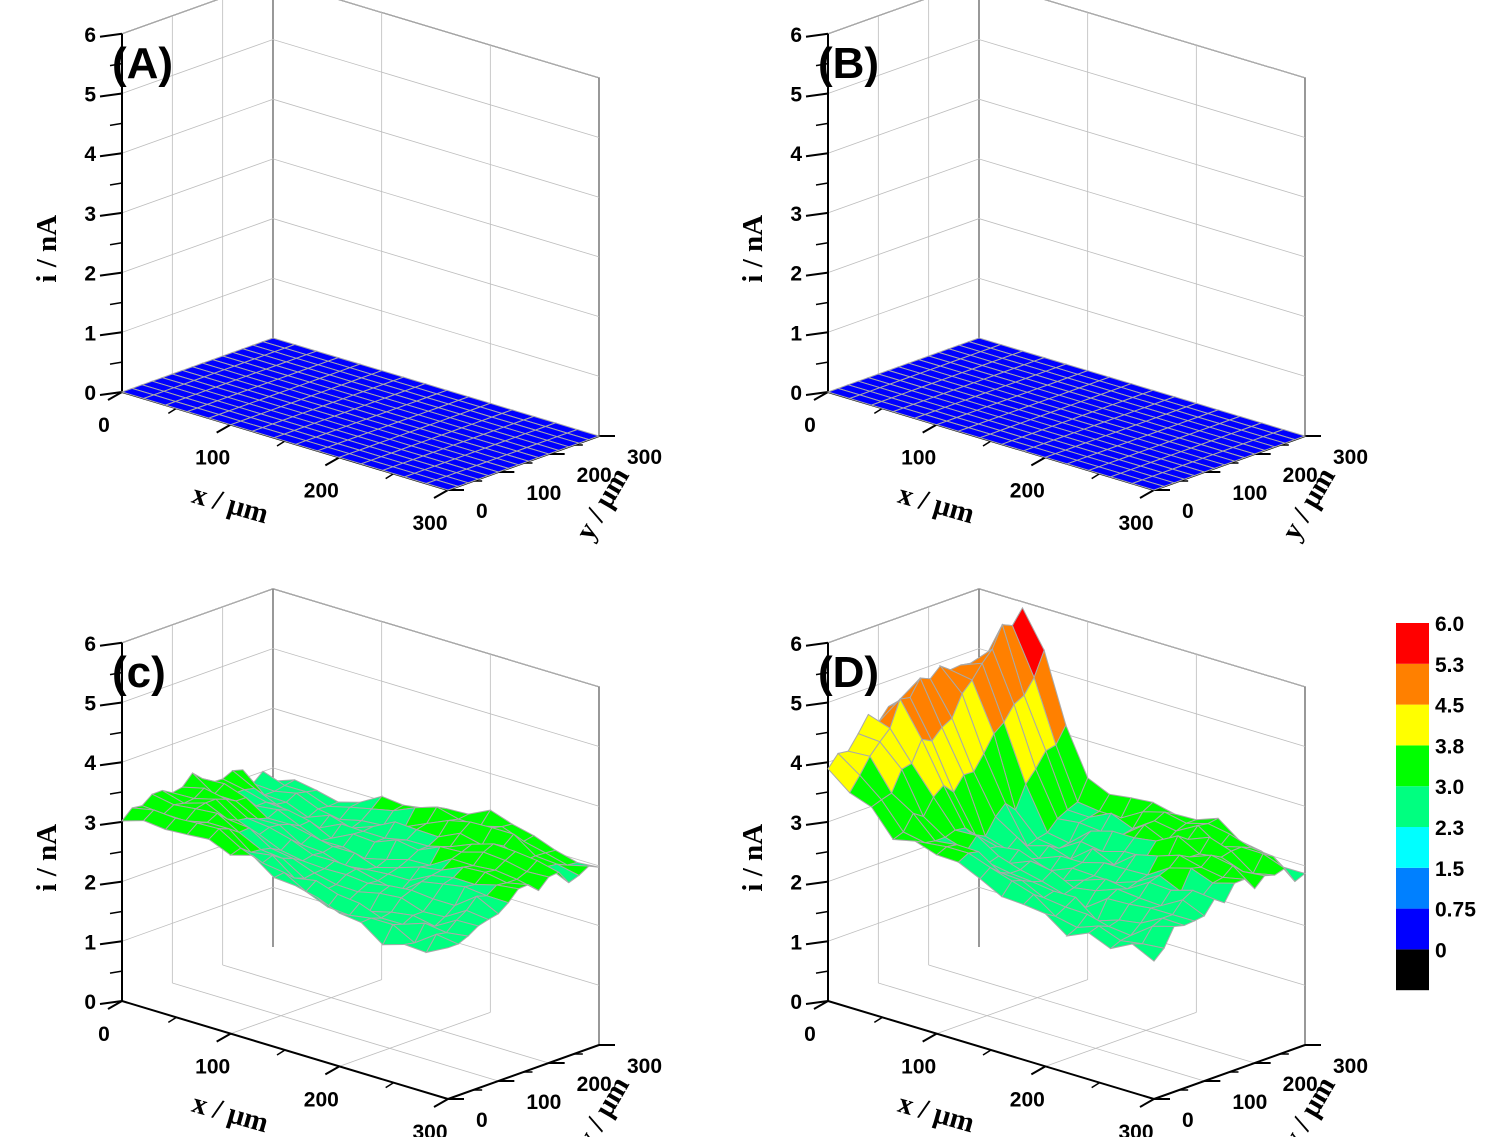 This screenshot has width=1491, height=1137. I want to click on colorbar-label: 0.75, so click(1455, 910).